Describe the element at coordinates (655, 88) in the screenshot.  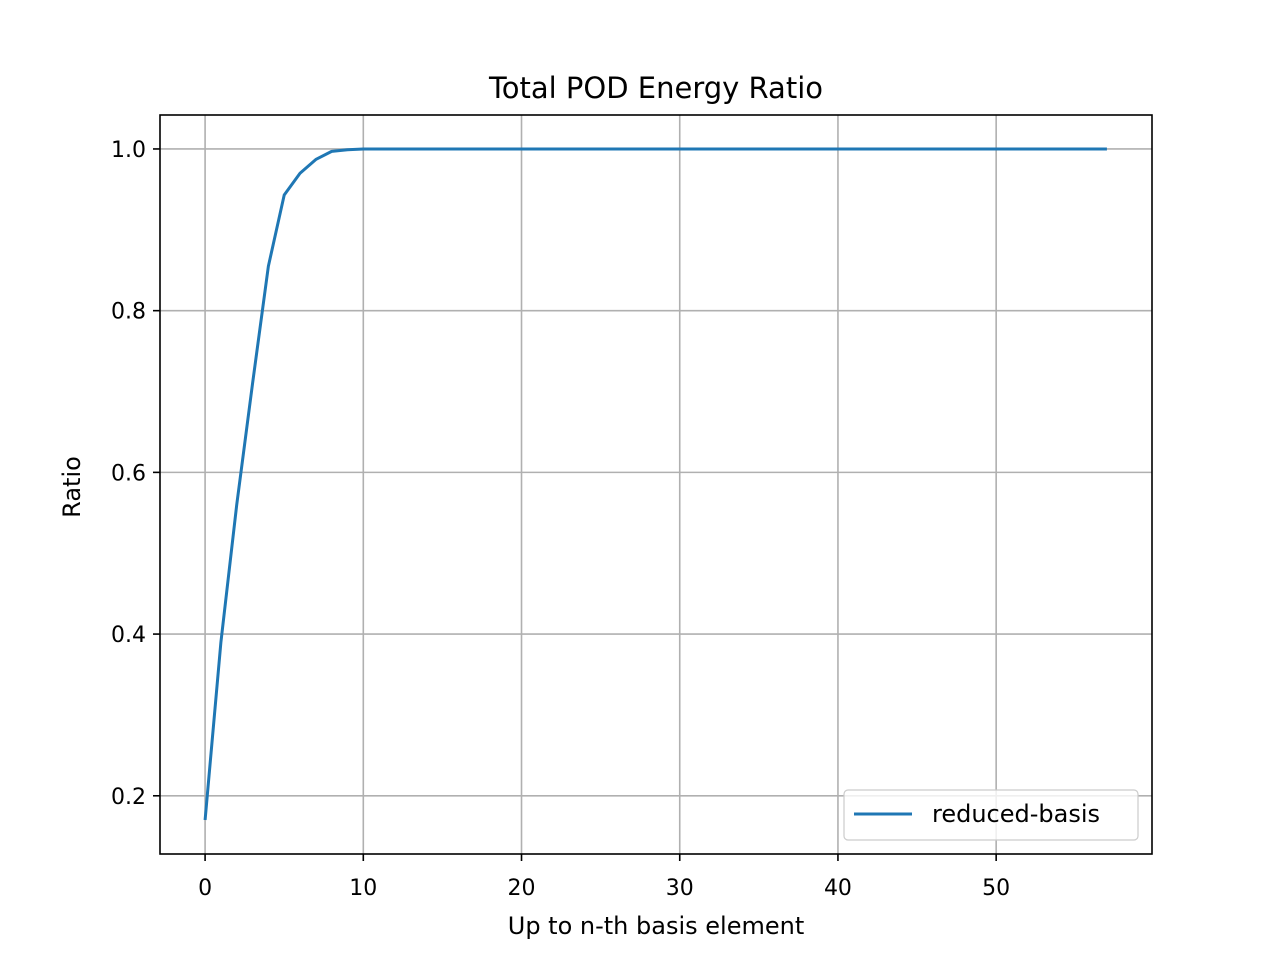
I see `chart-title: Total POD Energy Ratio` at that location.